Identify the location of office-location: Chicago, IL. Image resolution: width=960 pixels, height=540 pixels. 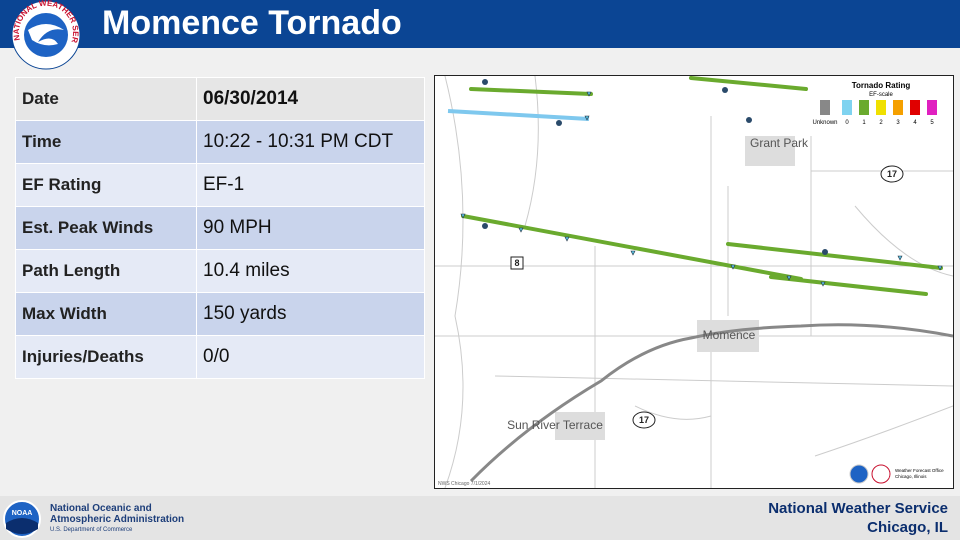
(907, 527).